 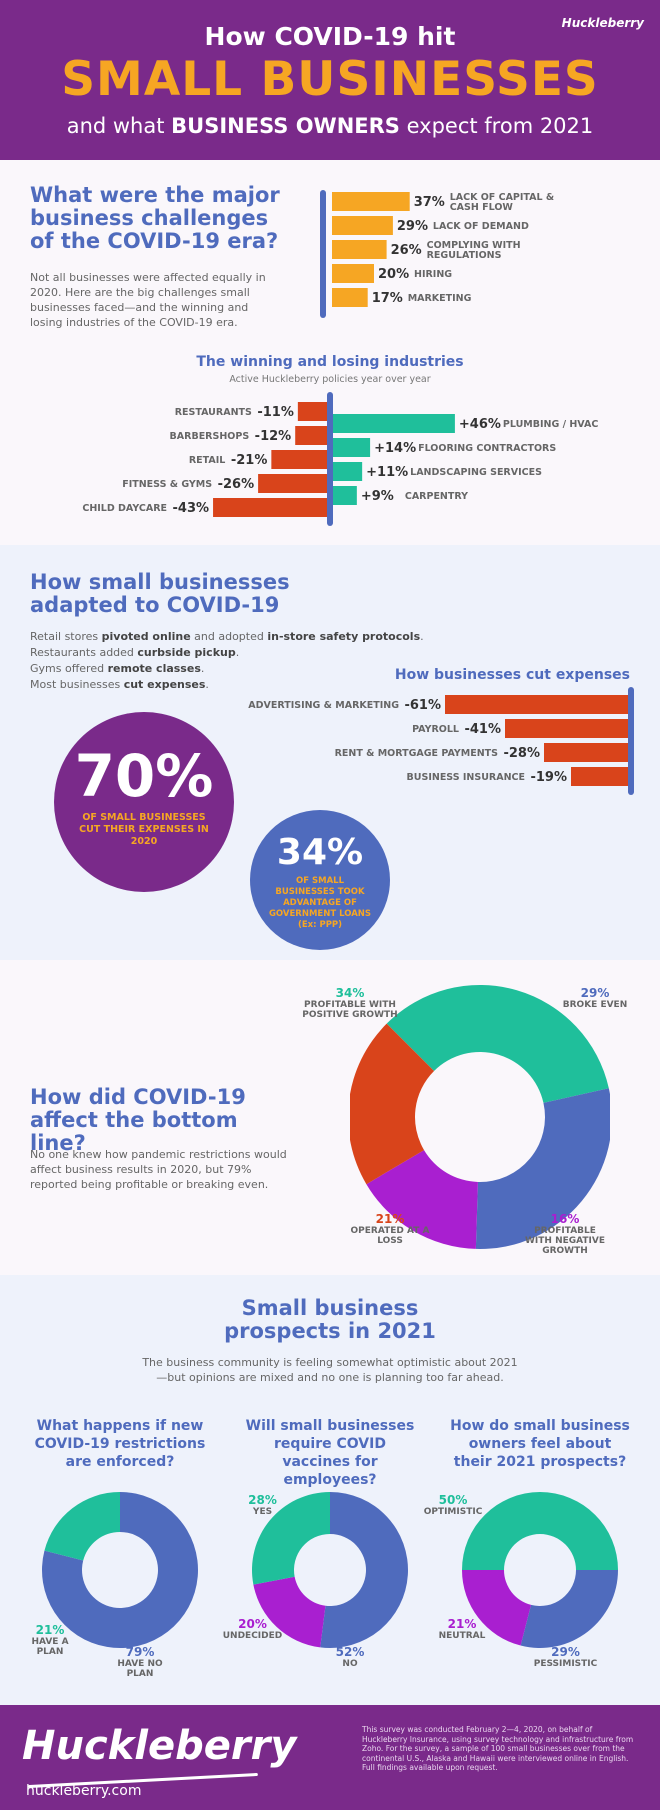 I want to click on winning-label: CARPENTRY, so click(x=436, y=496).